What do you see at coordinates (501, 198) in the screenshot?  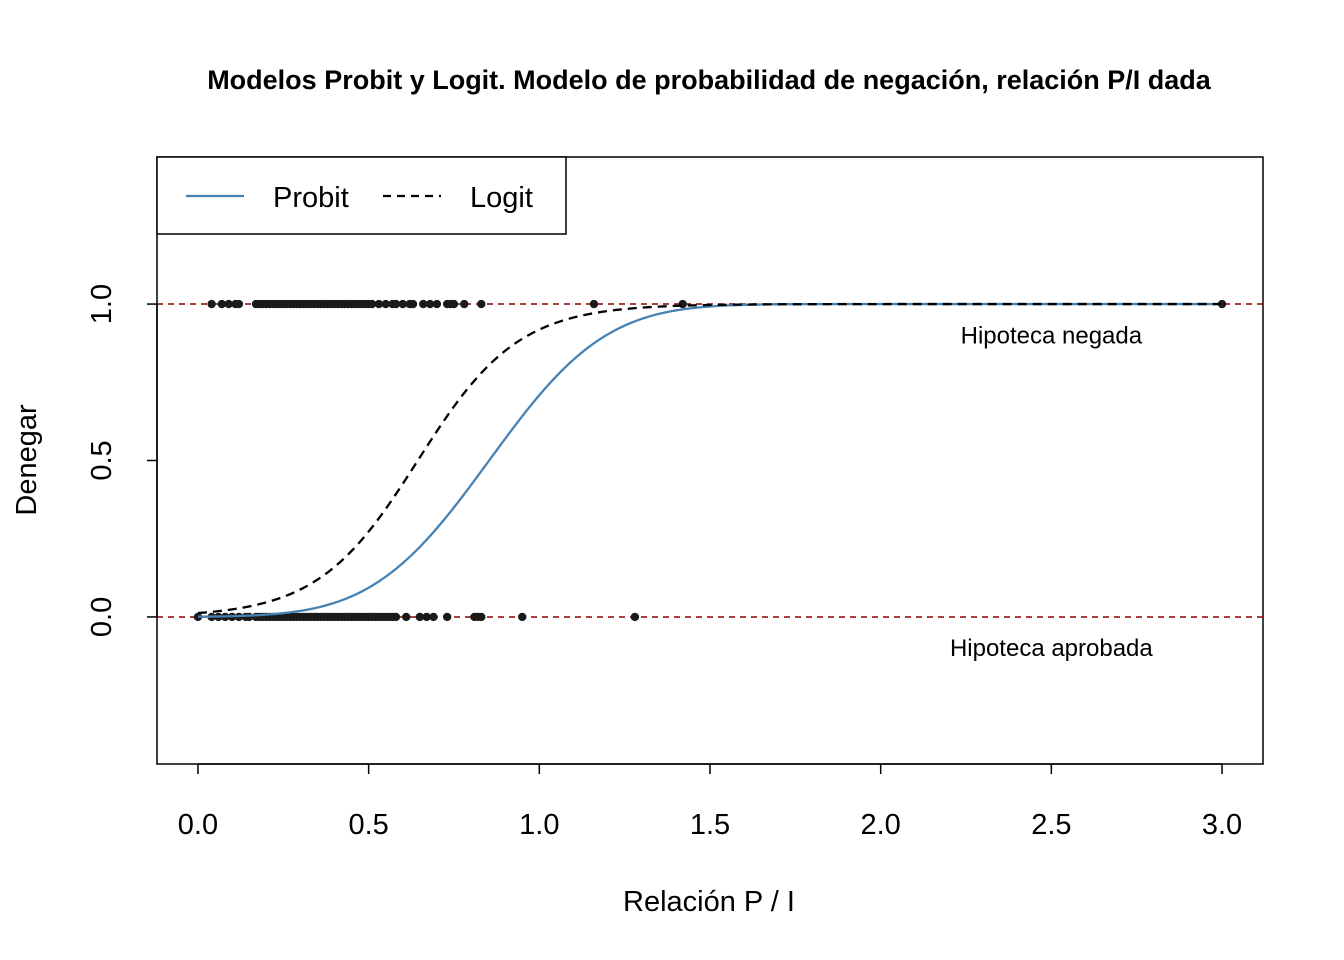 I see `legend-label-logit: Logit` at bounding box center [501, 198].